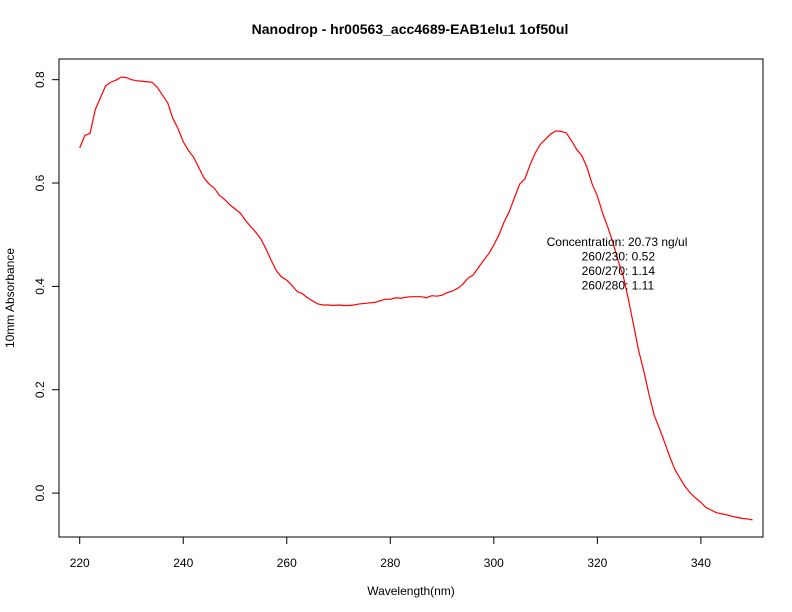 This screenshot has height=612, width=792. What do you see at coordinates (40, 79) in the screenshot?
I see `y-tick-label: 0.8` at bounding box center [40, 79].